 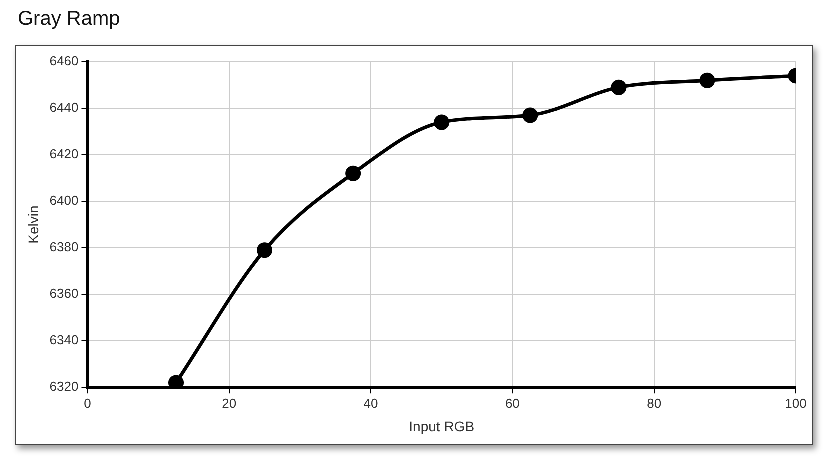 What do you see at coordinates (64, 108) in the screenshot?
I see `y-tick-label: 6440` at bounding box center [64, 108].